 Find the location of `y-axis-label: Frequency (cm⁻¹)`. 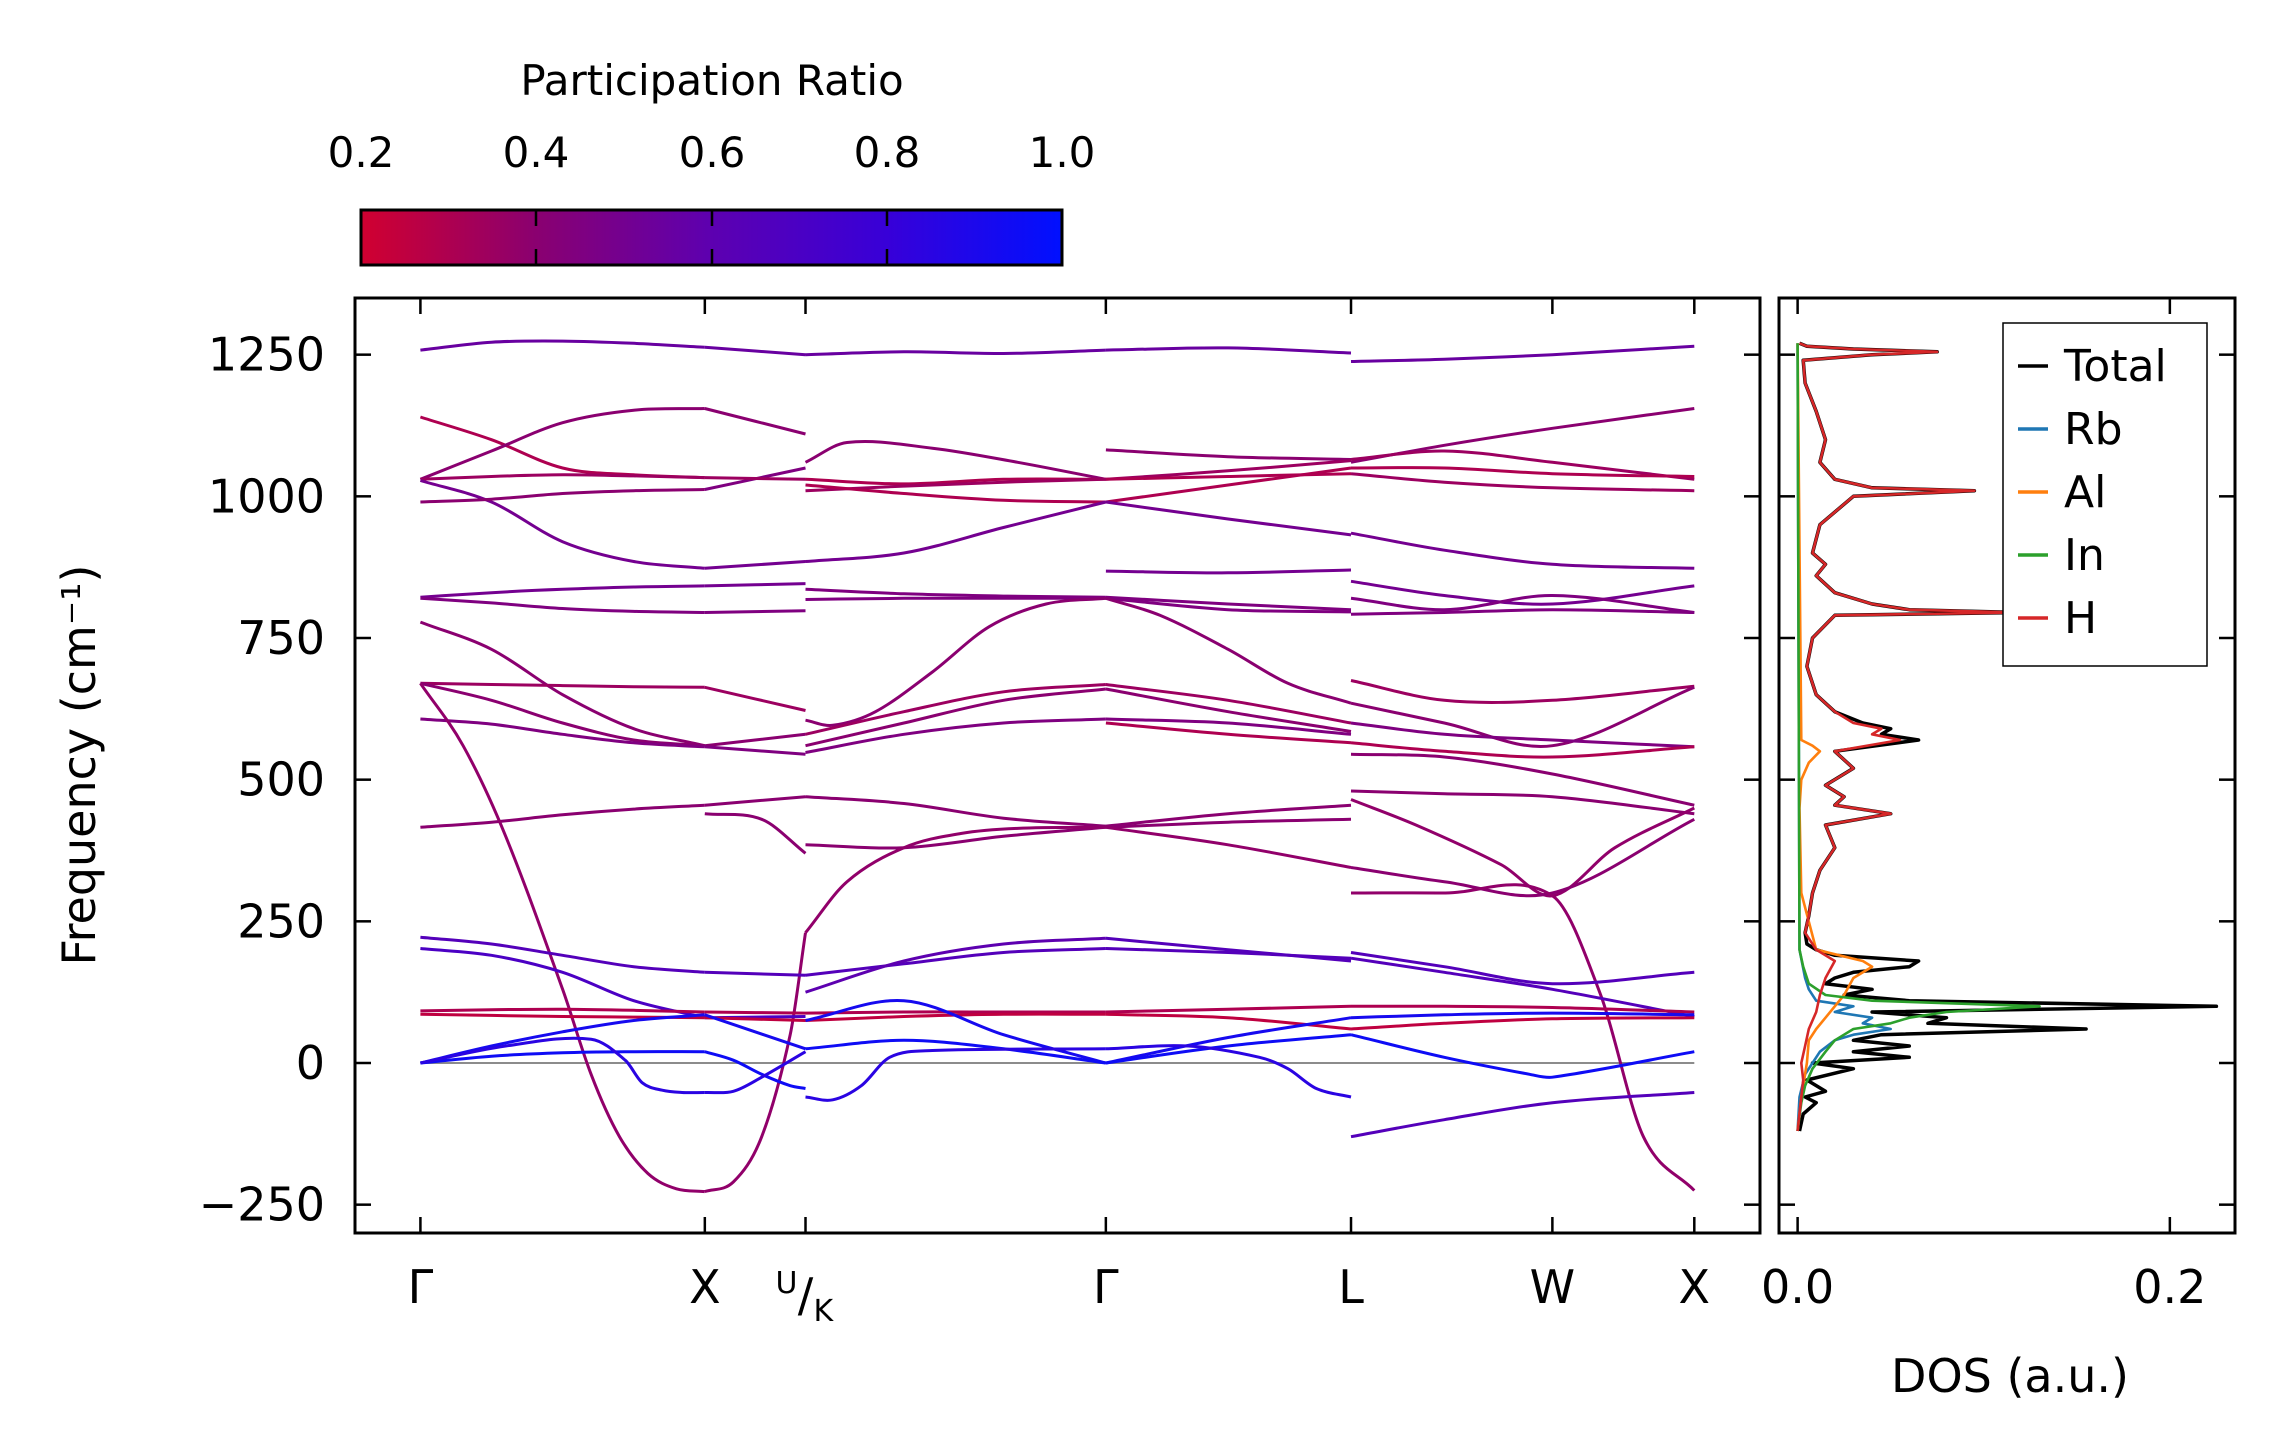

y-axis-label: Frequency (cm⁻¹) is located at coordinates (79, 765).